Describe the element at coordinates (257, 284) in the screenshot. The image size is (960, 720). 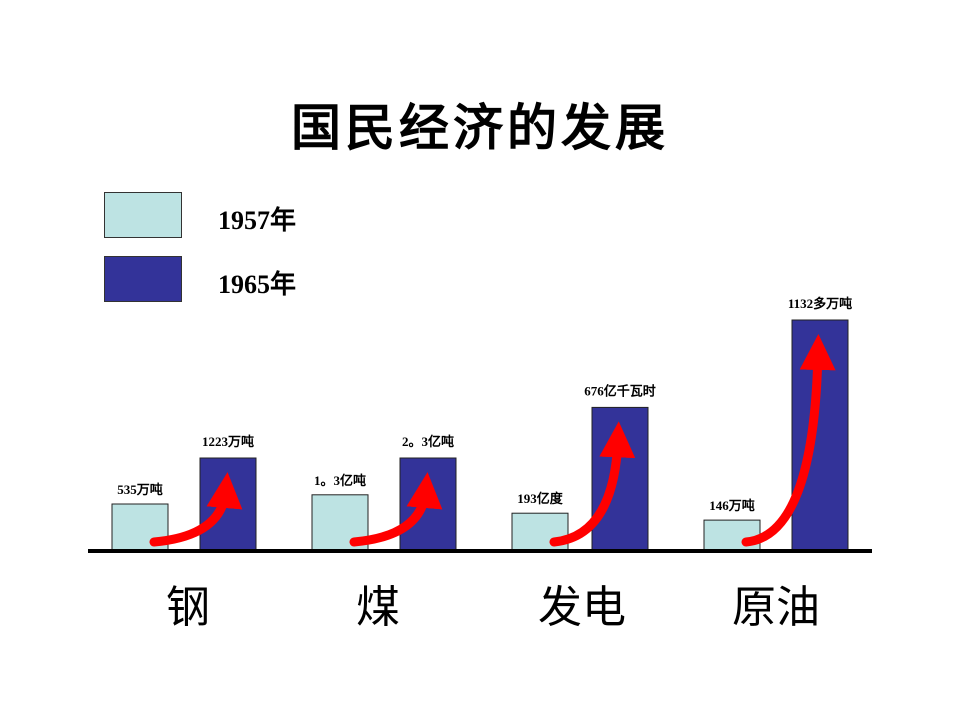
I see `legend-label-1965: 1965年` at that location.